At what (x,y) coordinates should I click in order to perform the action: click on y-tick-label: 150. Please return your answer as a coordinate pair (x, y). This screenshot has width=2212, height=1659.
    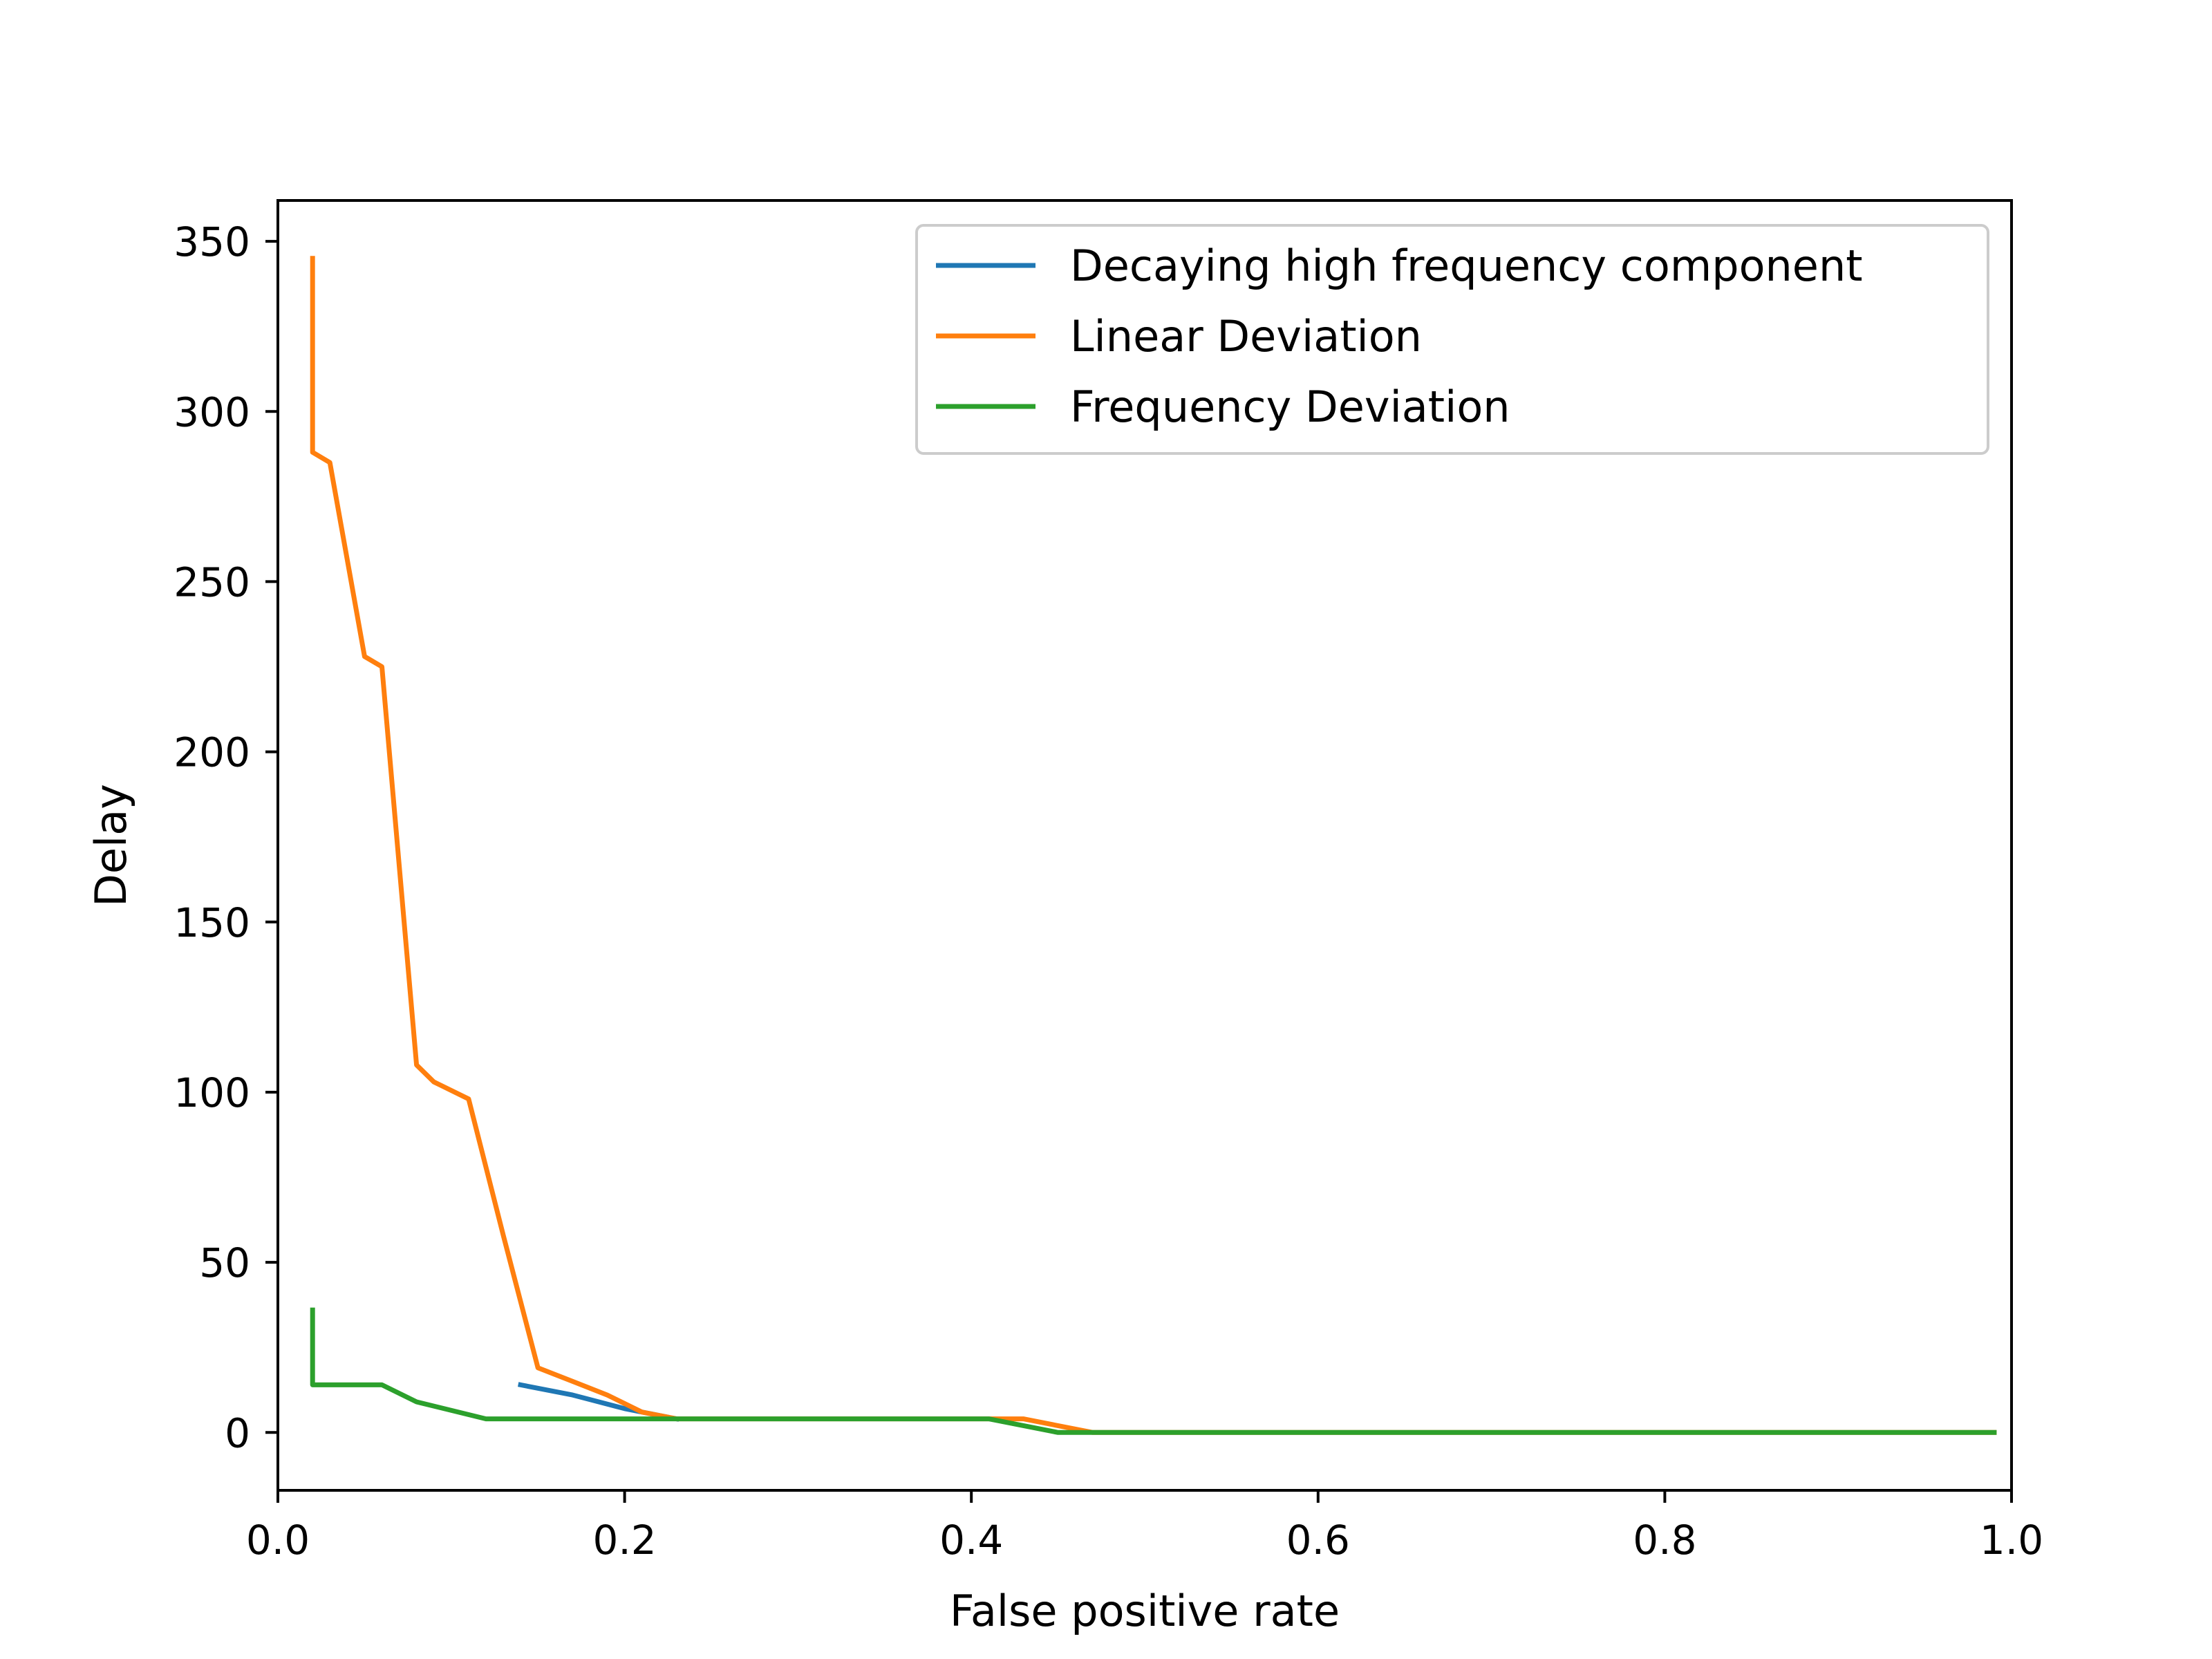
    Looking at the image, I should click on (212, 922).